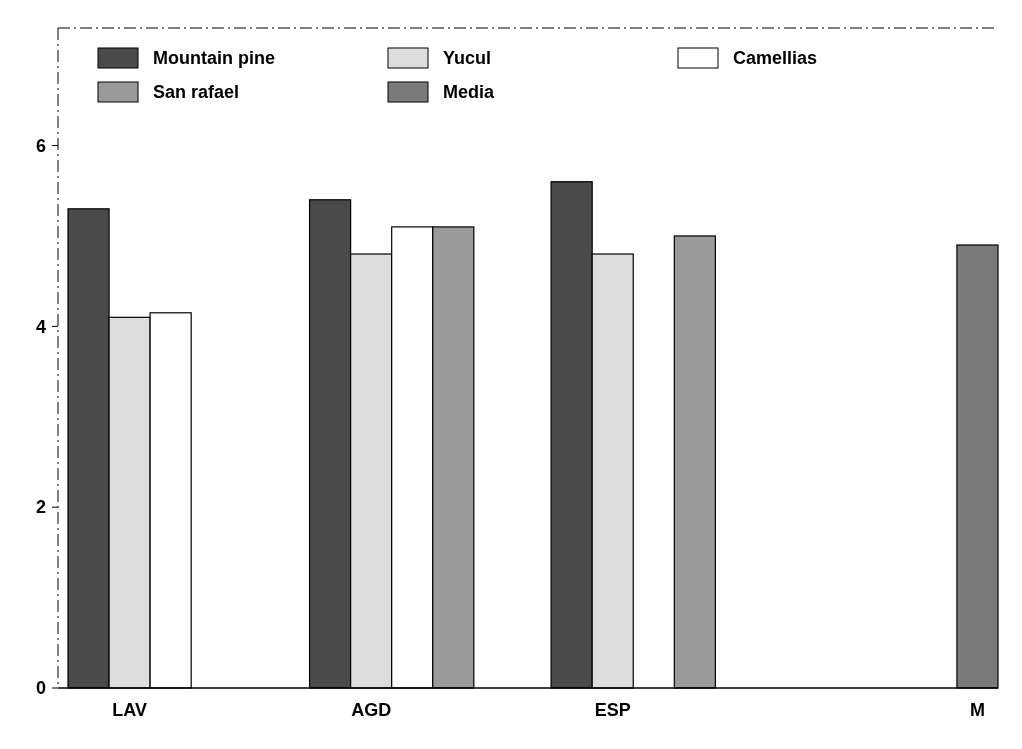 Image resolution: width=1022 pixels, height=749 pixels. Describe the element at coordinates (40, 326) in the screenshot. I see `y-tick-label: 4` at that location.